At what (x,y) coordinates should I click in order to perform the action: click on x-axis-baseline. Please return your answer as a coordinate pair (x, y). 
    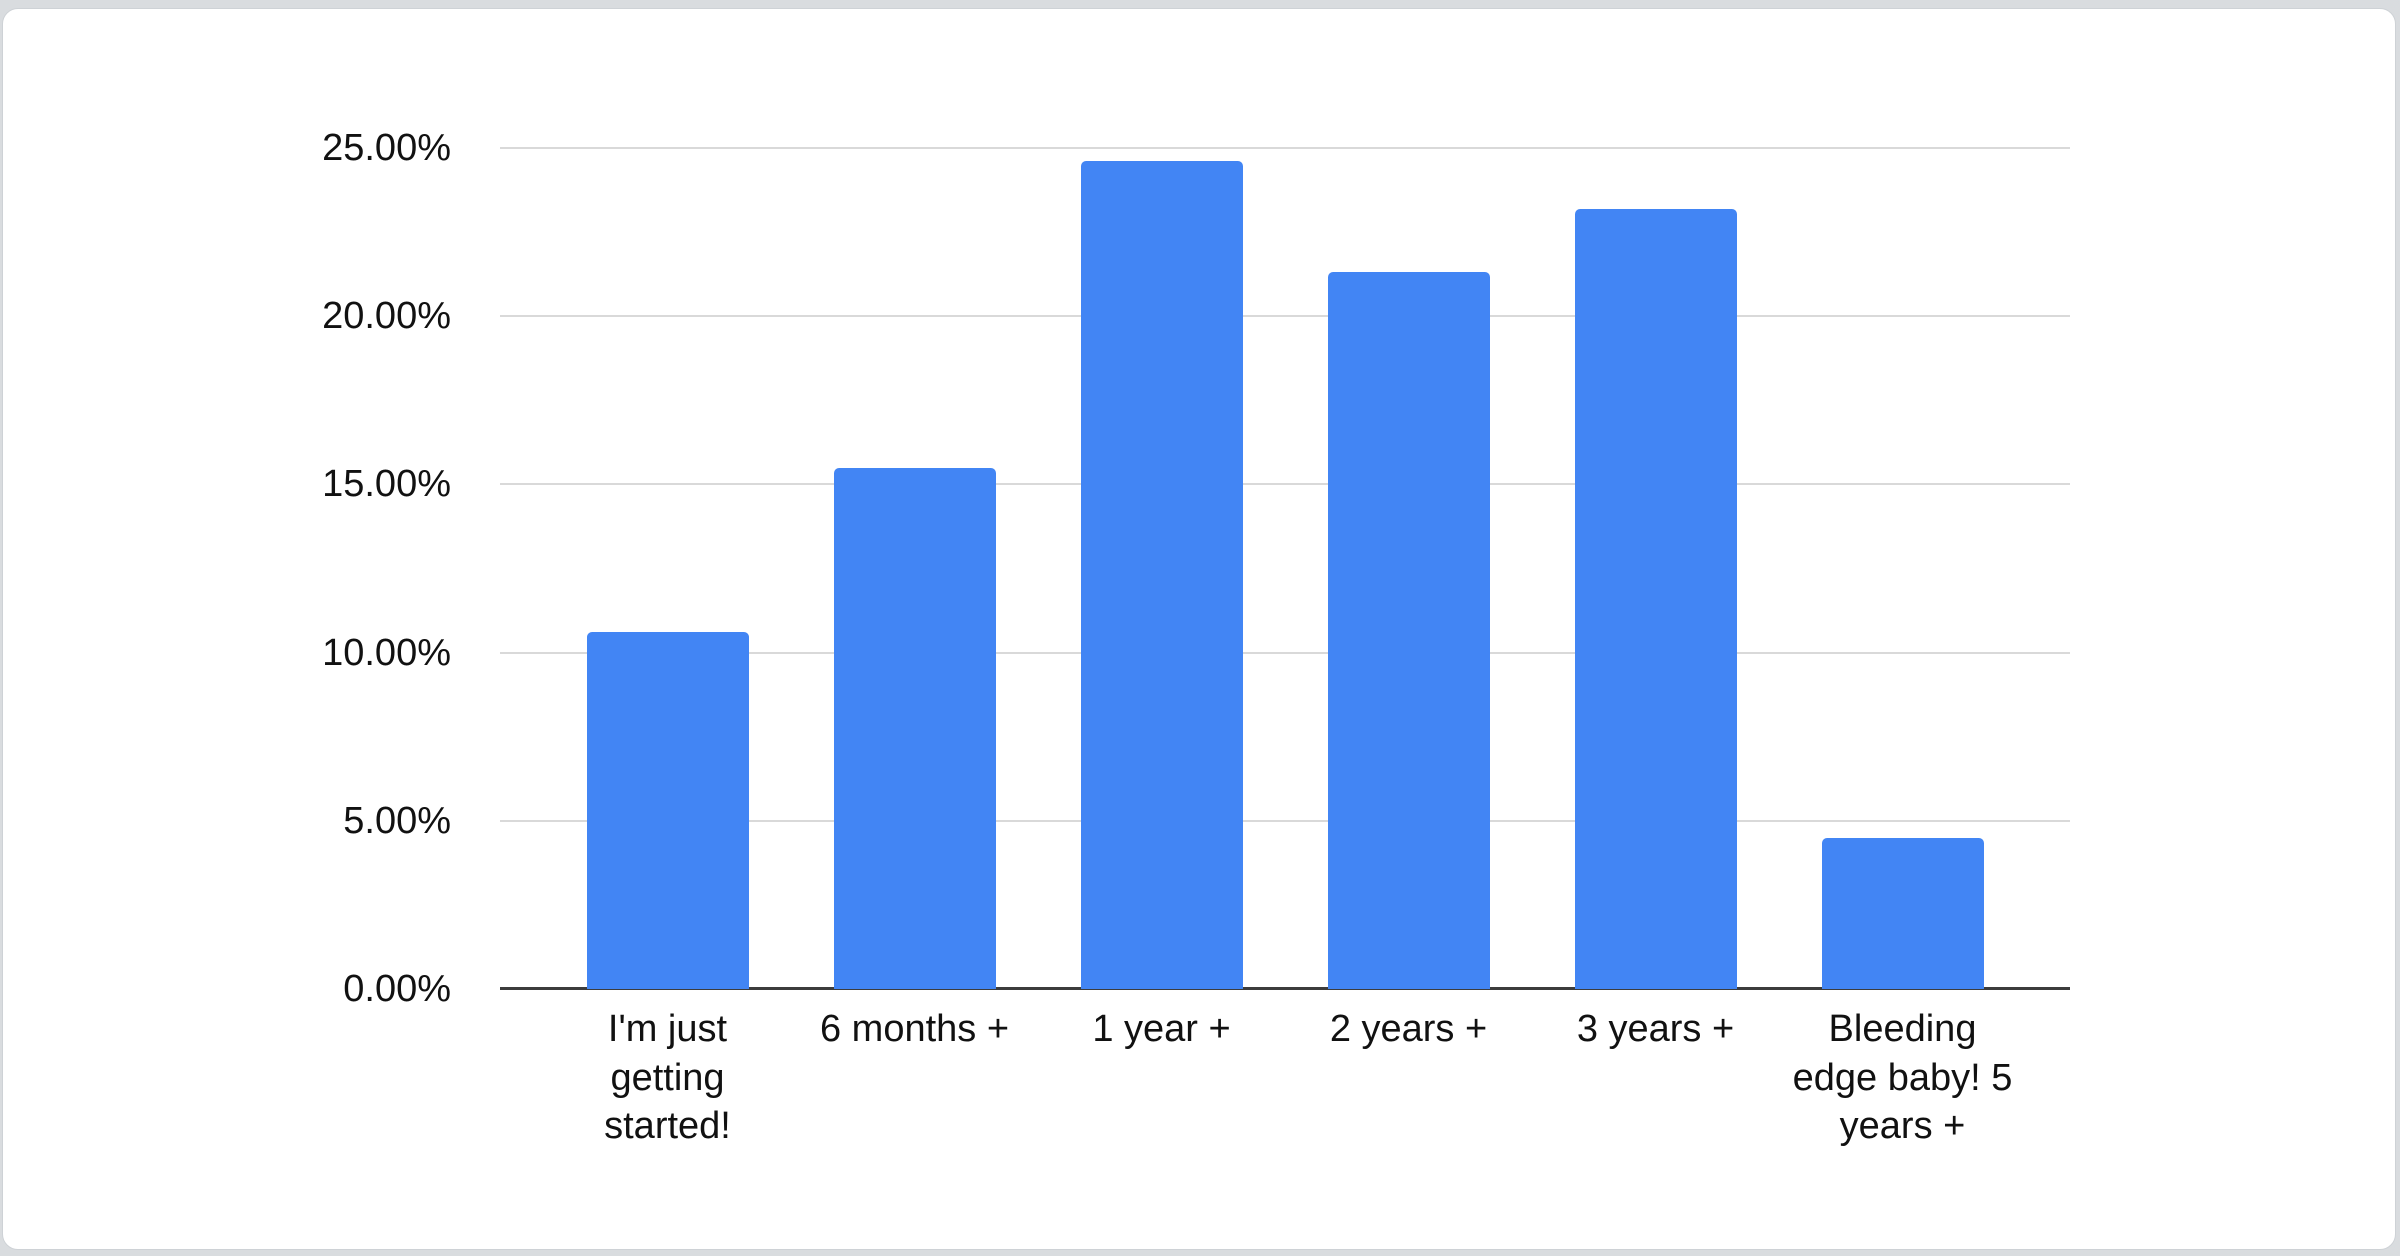
    Looking at the image, I should click on (1285, 988).